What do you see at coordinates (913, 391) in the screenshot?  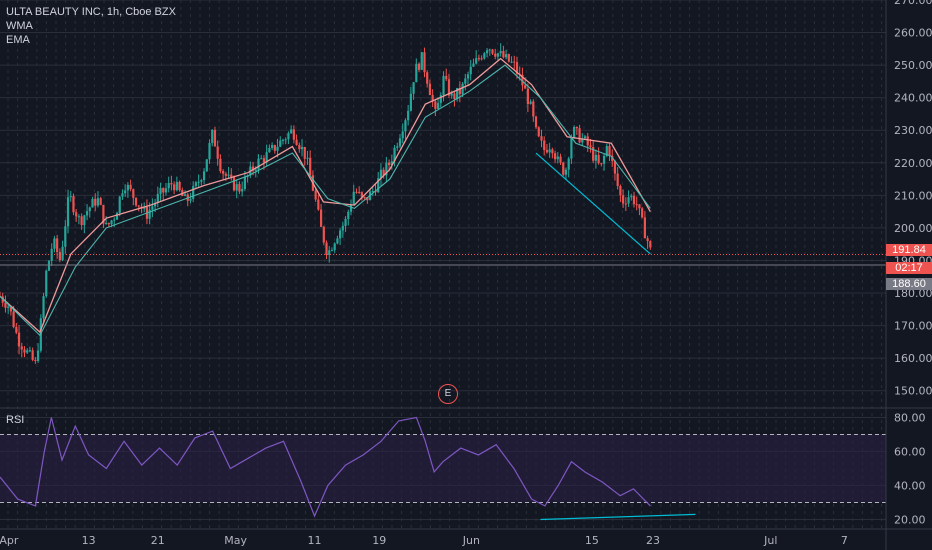 I see `price-axis-label: 150.00` at bounding box center [913, 391].